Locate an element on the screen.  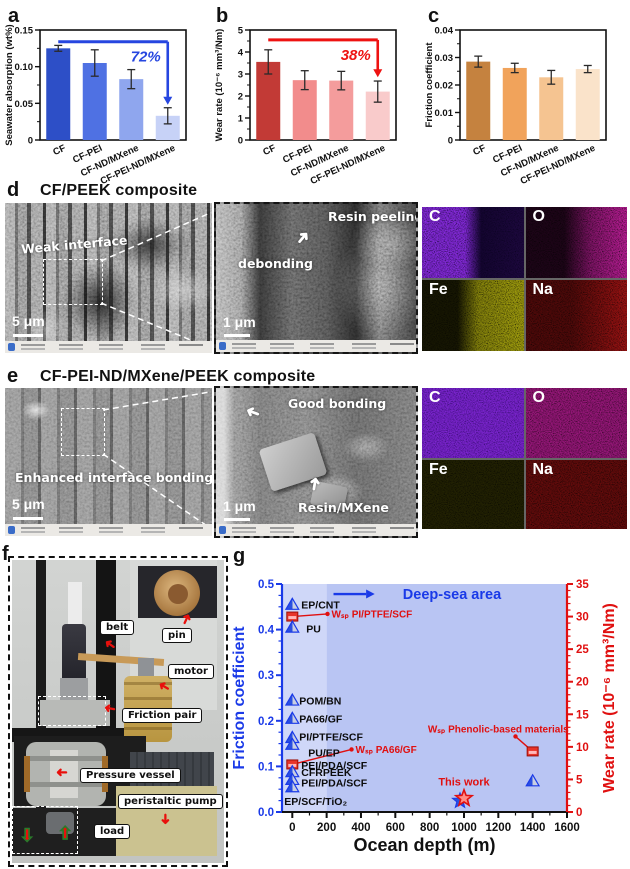
eds-map-grid-cf-peek: C O Fe Na is located at coordinates (524, 279).